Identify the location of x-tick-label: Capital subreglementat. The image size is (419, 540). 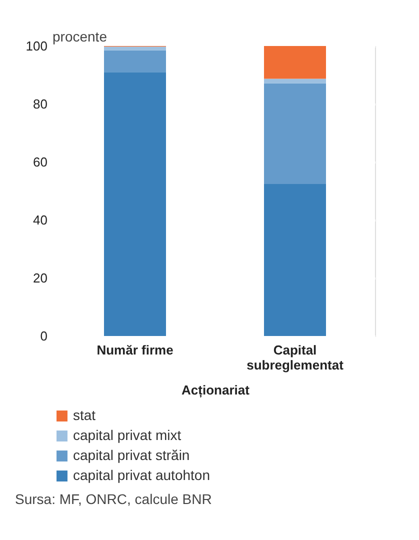
(295, 357).